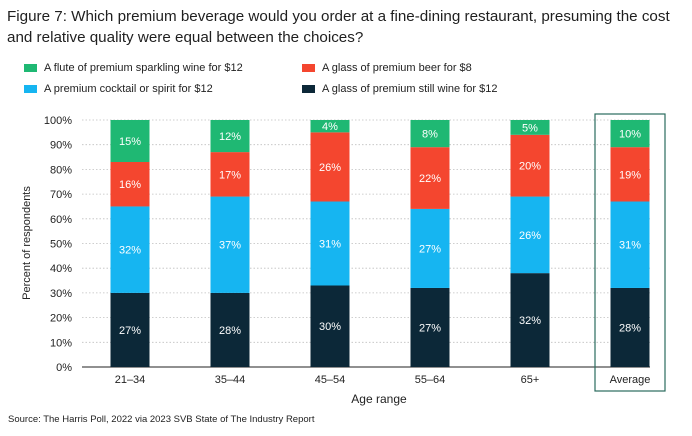 The image size is (692, 436). Describe the element at coordinates (58, 121) in the screenshot. I see `y-tick-label: 100%` at that location.